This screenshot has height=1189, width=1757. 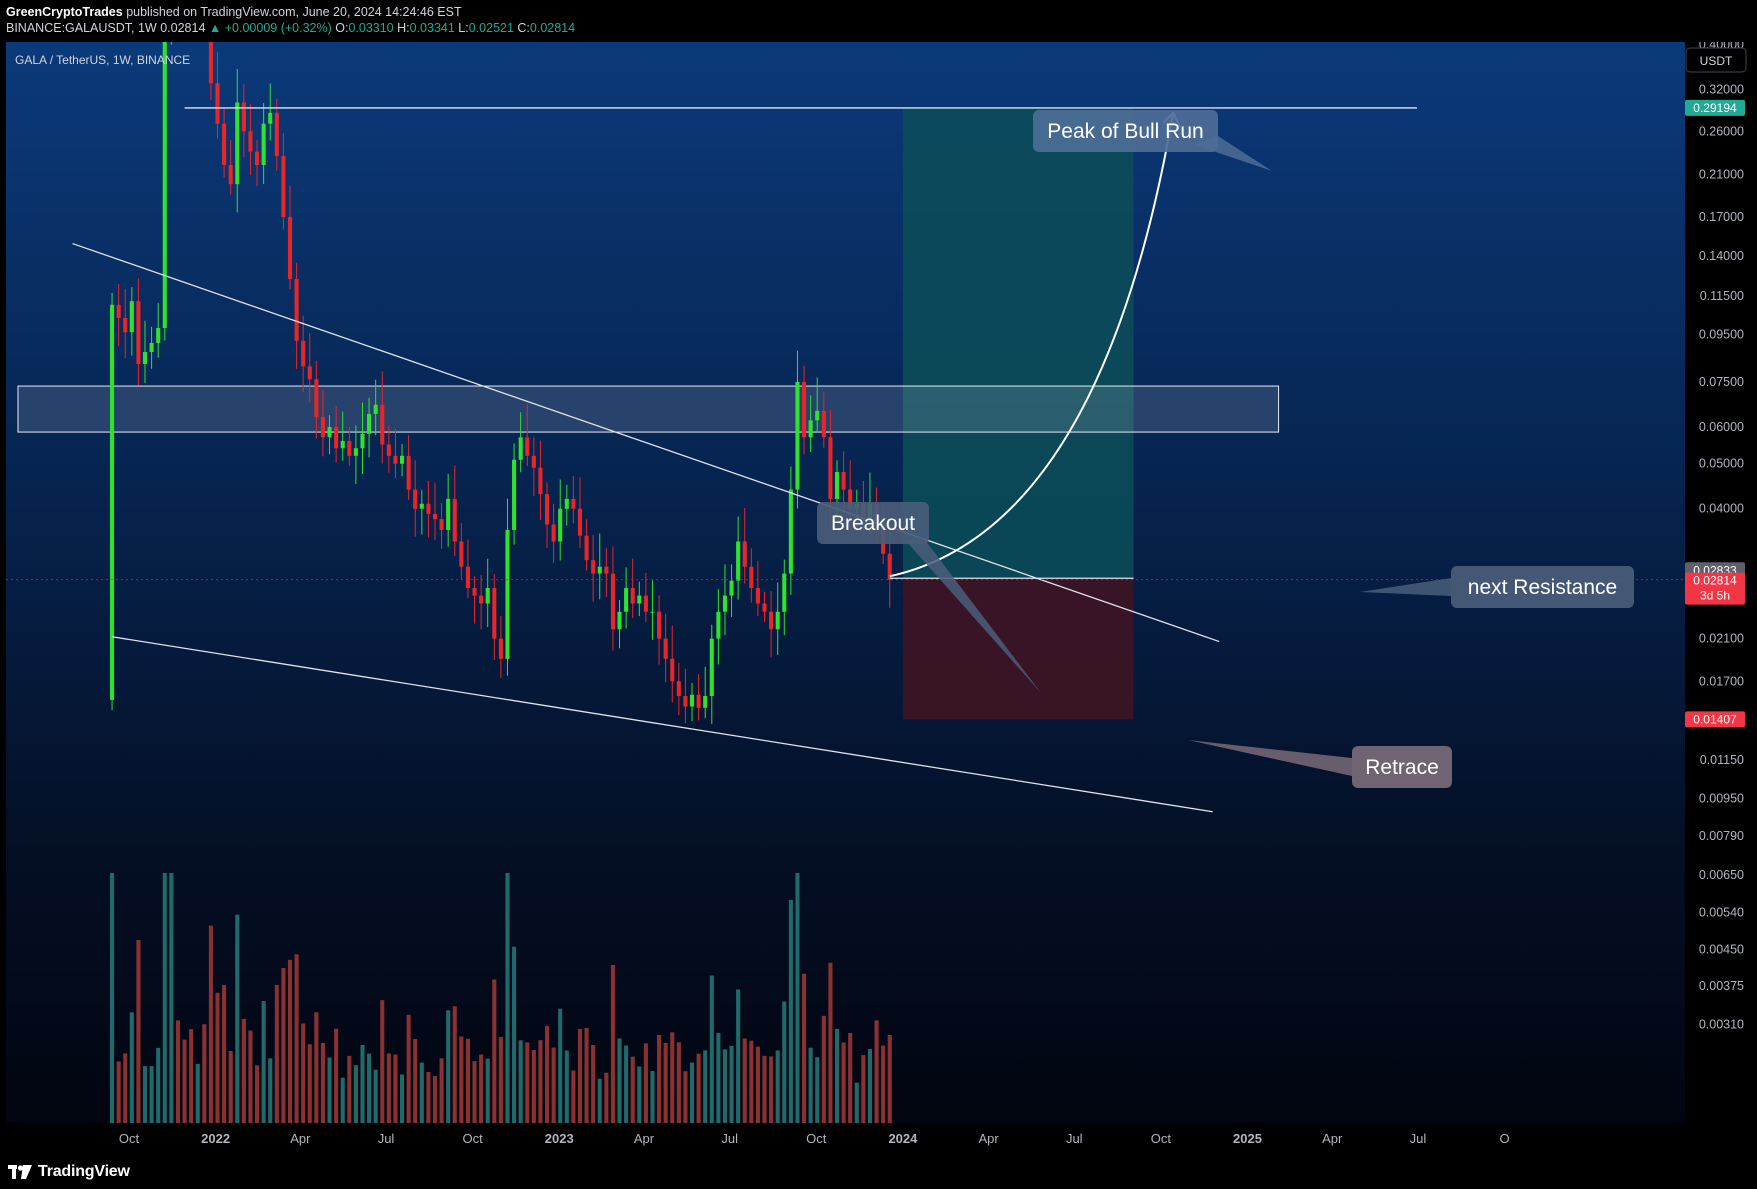 What do you see at coordinates (1402, 767) in the screenshot?
I see `svg-text: Retrace` at bounding box center [1402, 767].